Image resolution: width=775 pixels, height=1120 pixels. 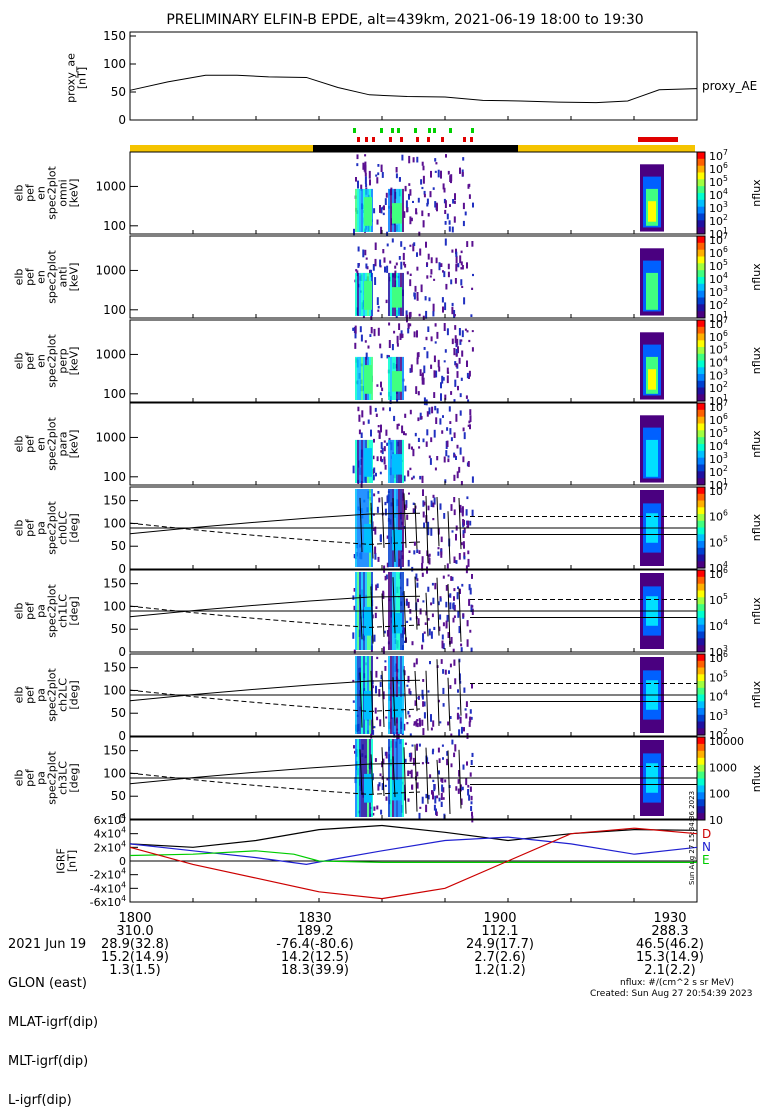 I want to click on panel-ylabel: spec2plot, so click(x=52, y=277).